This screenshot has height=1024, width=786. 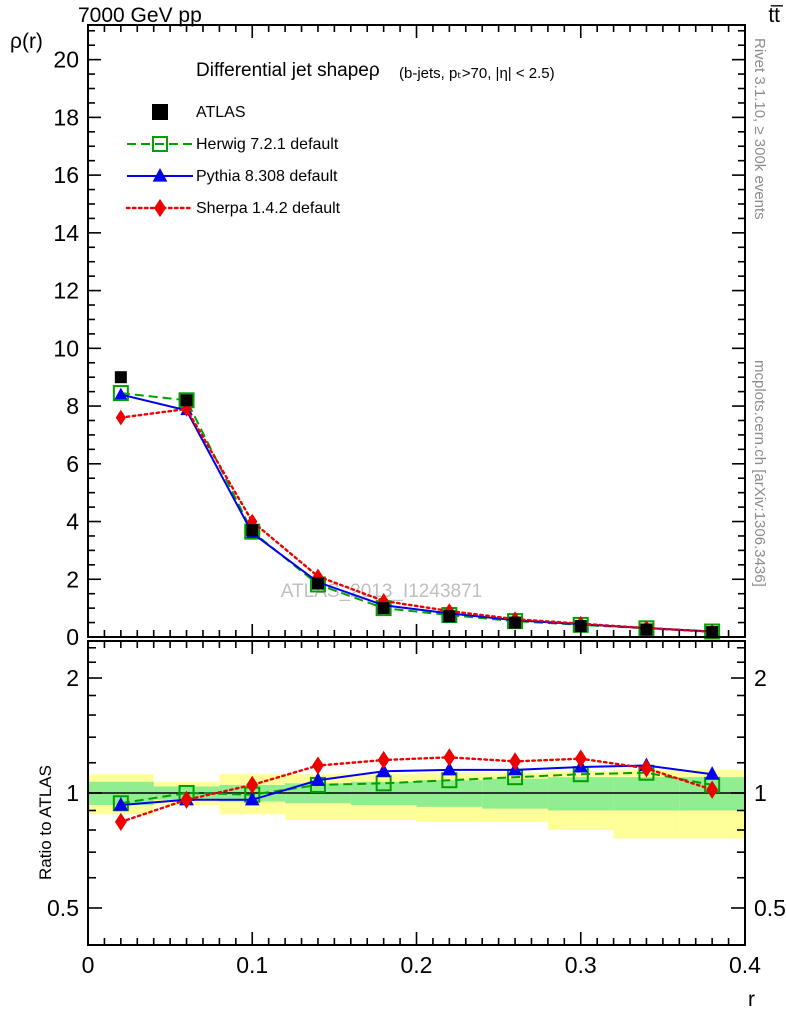 What do you see at coordinates (66, 60) in the screenshot?
I see `main-ytick-label: 20` at bounding box center [66, 60].